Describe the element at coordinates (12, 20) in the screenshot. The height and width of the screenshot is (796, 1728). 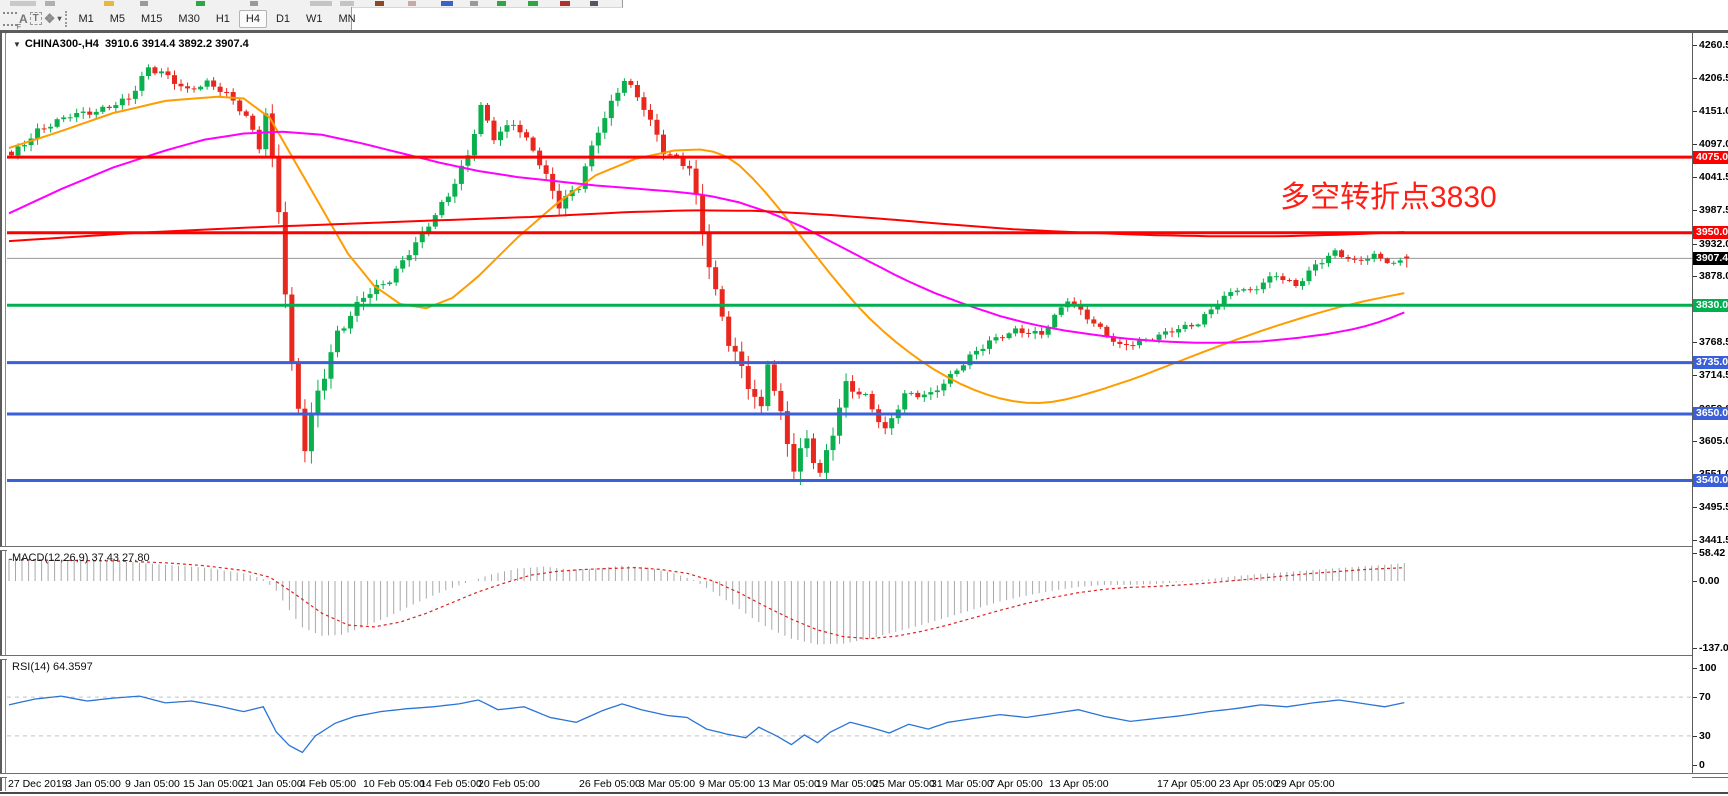
I see `fibonacci-grid-icon` at that location.